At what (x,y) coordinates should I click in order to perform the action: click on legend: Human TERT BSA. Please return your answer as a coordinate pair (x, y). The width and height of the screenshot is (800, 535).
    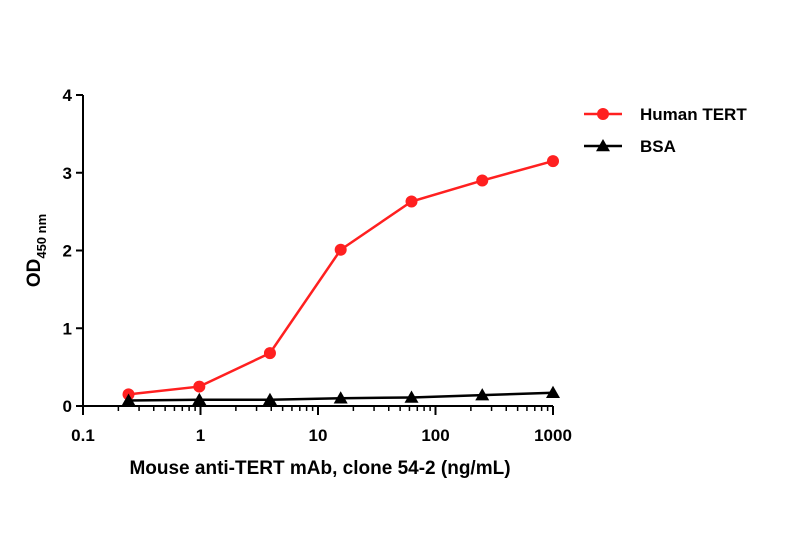
    Looking at the image, I should click on (665, 130).